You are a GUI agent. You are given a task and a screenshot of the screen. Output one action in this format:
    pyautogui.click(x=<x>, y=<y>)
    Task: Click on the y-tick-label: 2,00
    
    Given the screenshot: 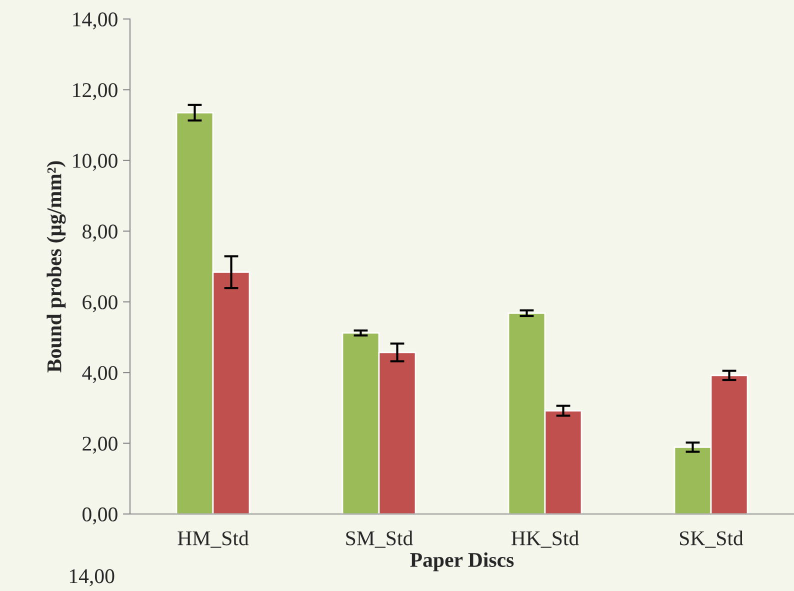 What is the action you would take?
    pyautogui.click(x=100, y=445)
    